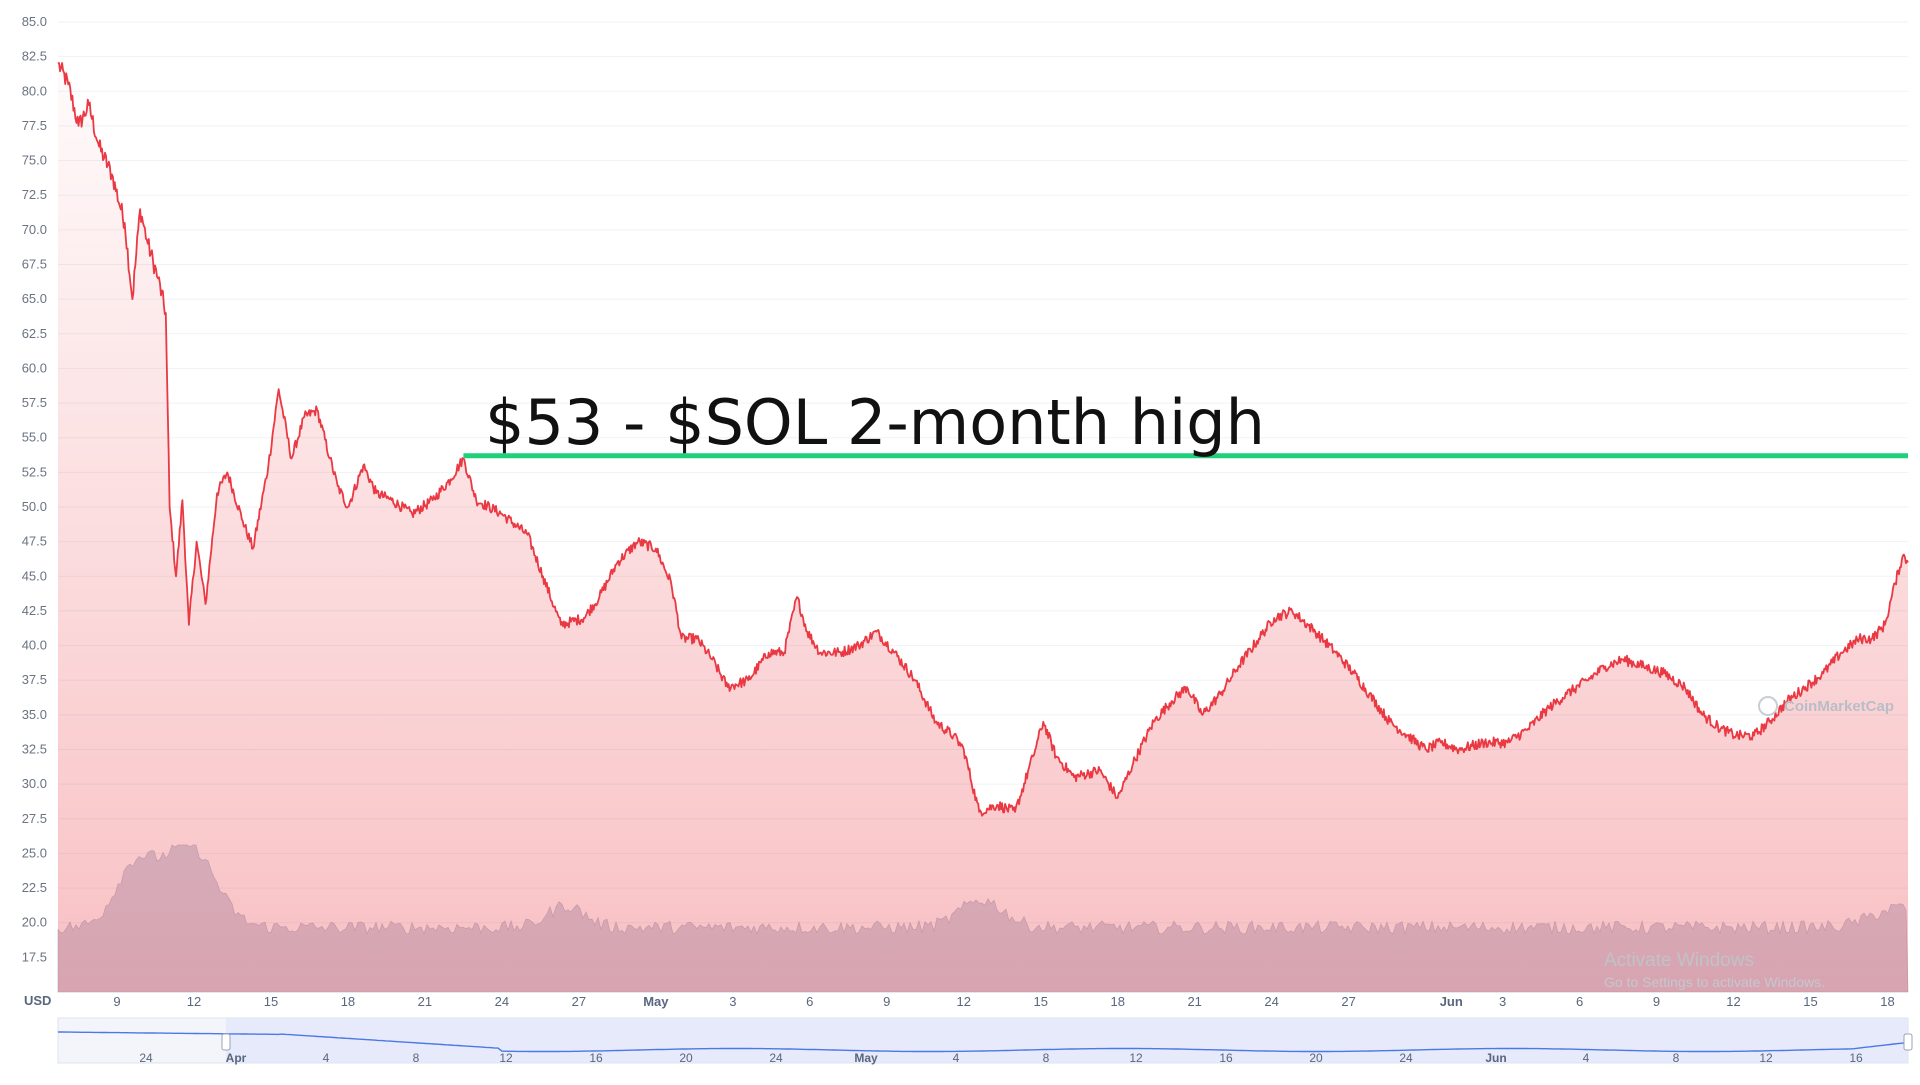  What do you see at coordinates (34, 21) in the screenshot?
I see `y-tick-label: 85.0` at bounding box center [34, 21].